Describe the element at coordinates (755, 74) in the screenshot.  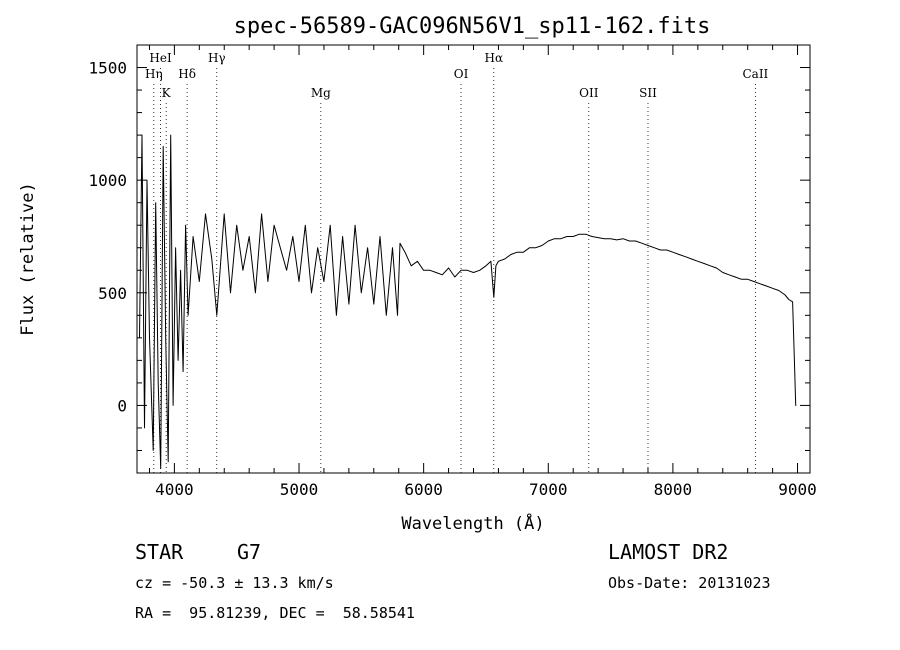
I see `line-marker-label: CaII` at that location.